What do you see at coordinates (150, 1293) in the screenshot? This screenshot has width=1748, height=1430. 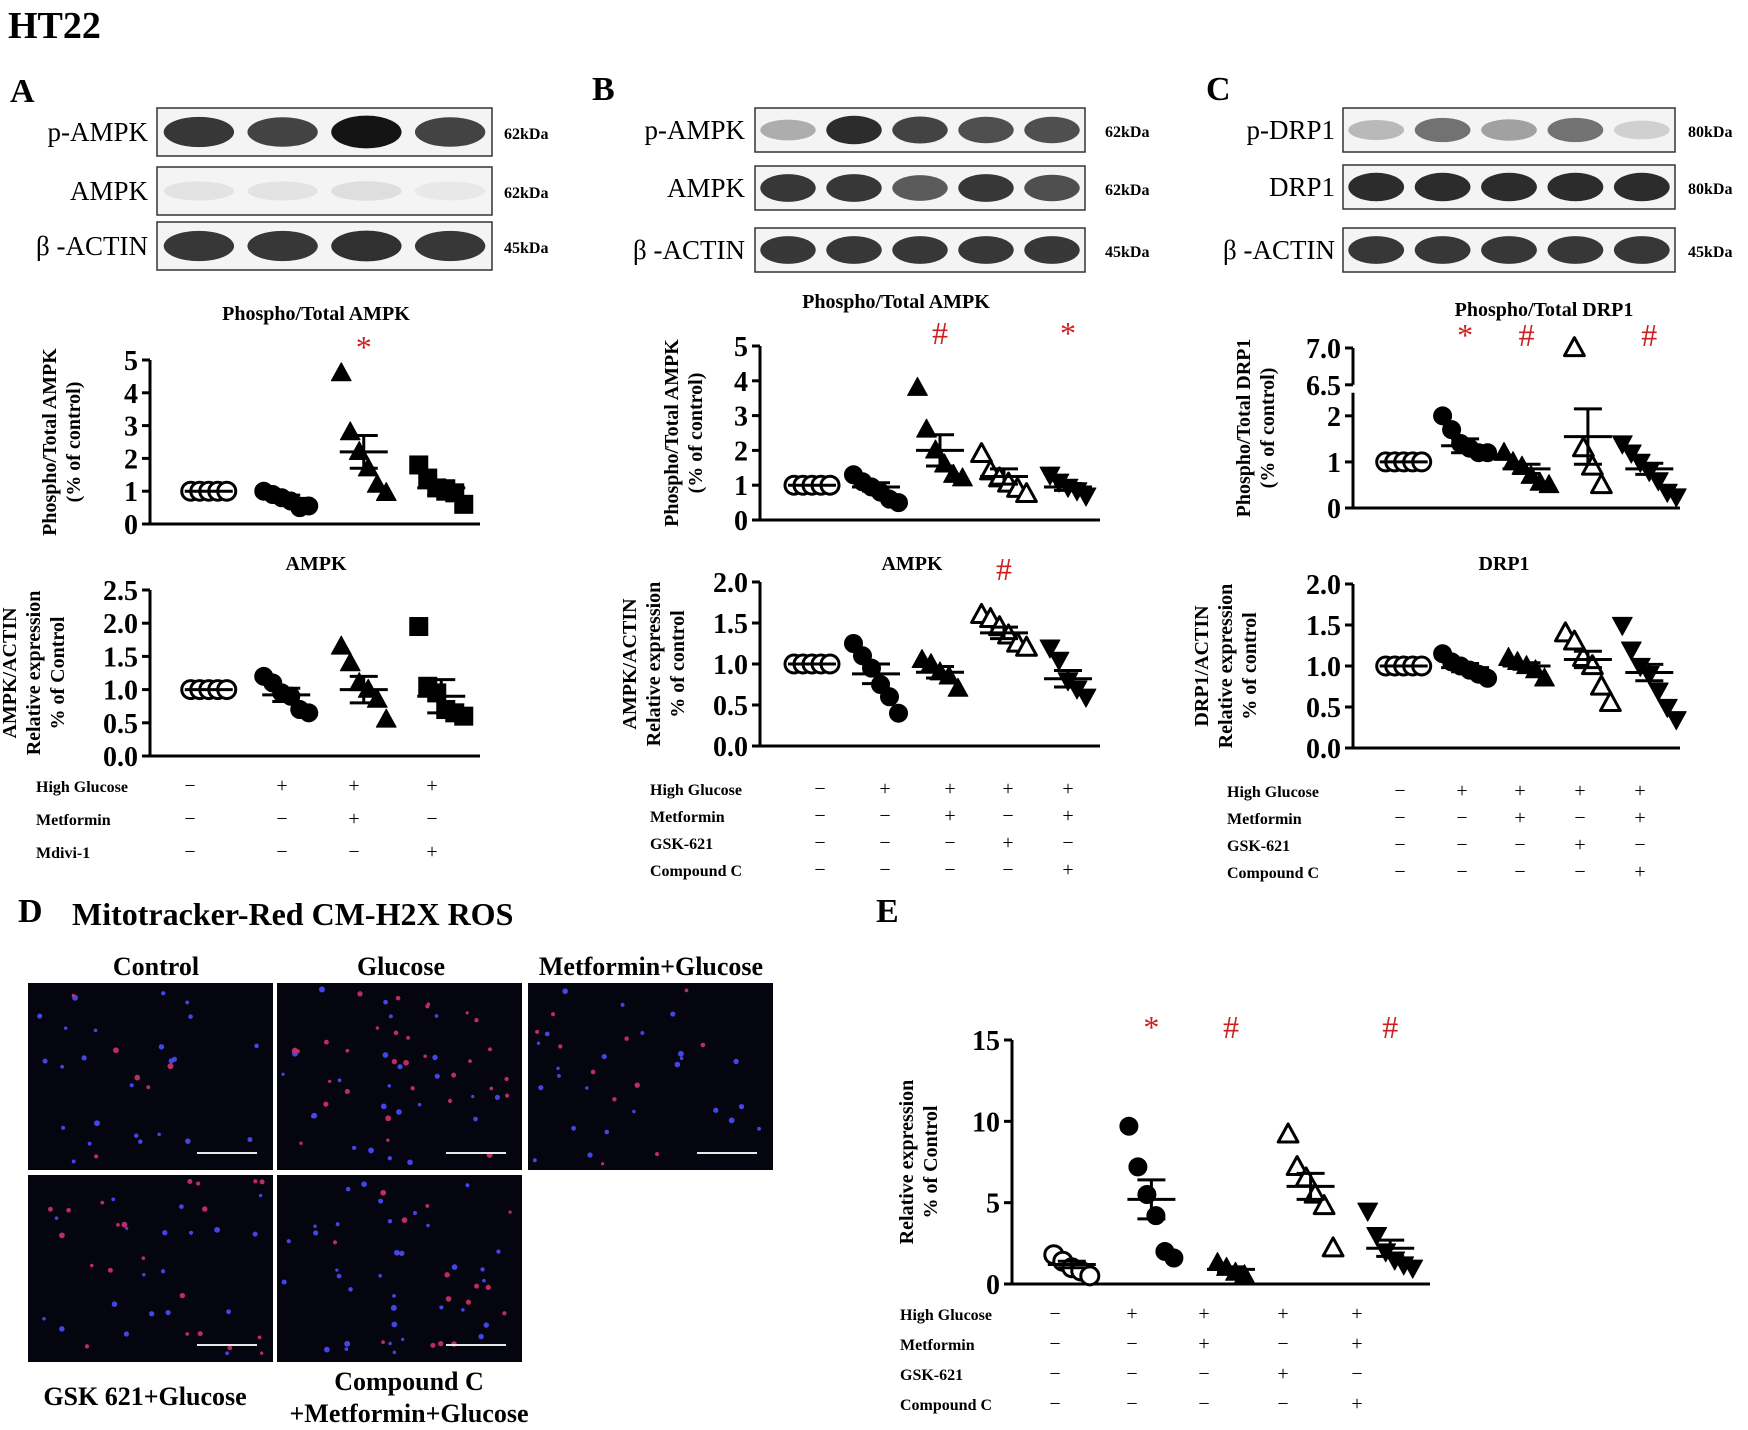 I see `micrograph-tile: GSK 621+Glucose` at bounding box center [150, 1293].